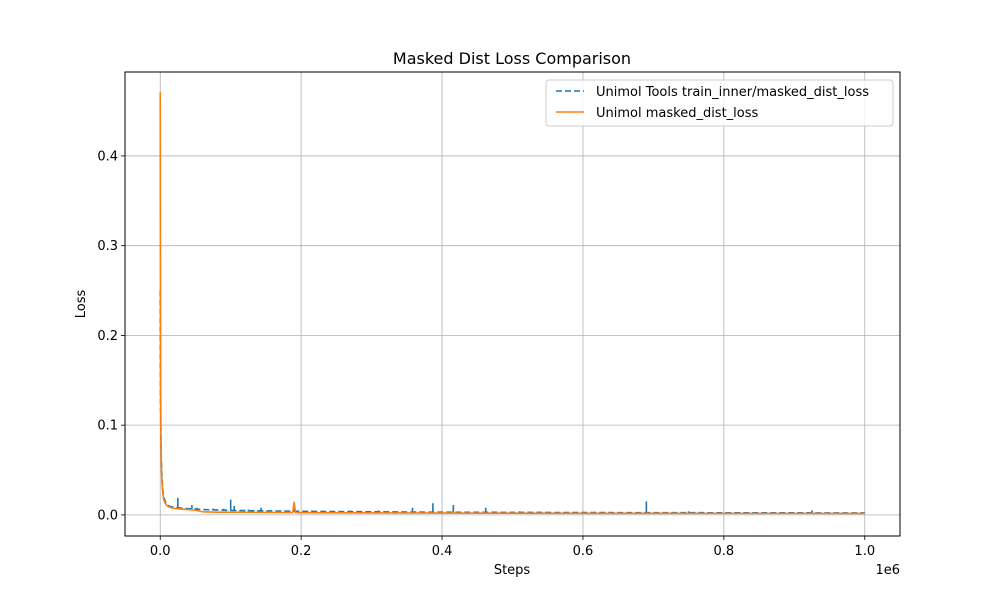 This screenshot has height=600, width=1000. What do you see at coordinates (160, 551) in the screenshot?
I see `x-tick-label: 0.0` at bounding box center [160, 551].